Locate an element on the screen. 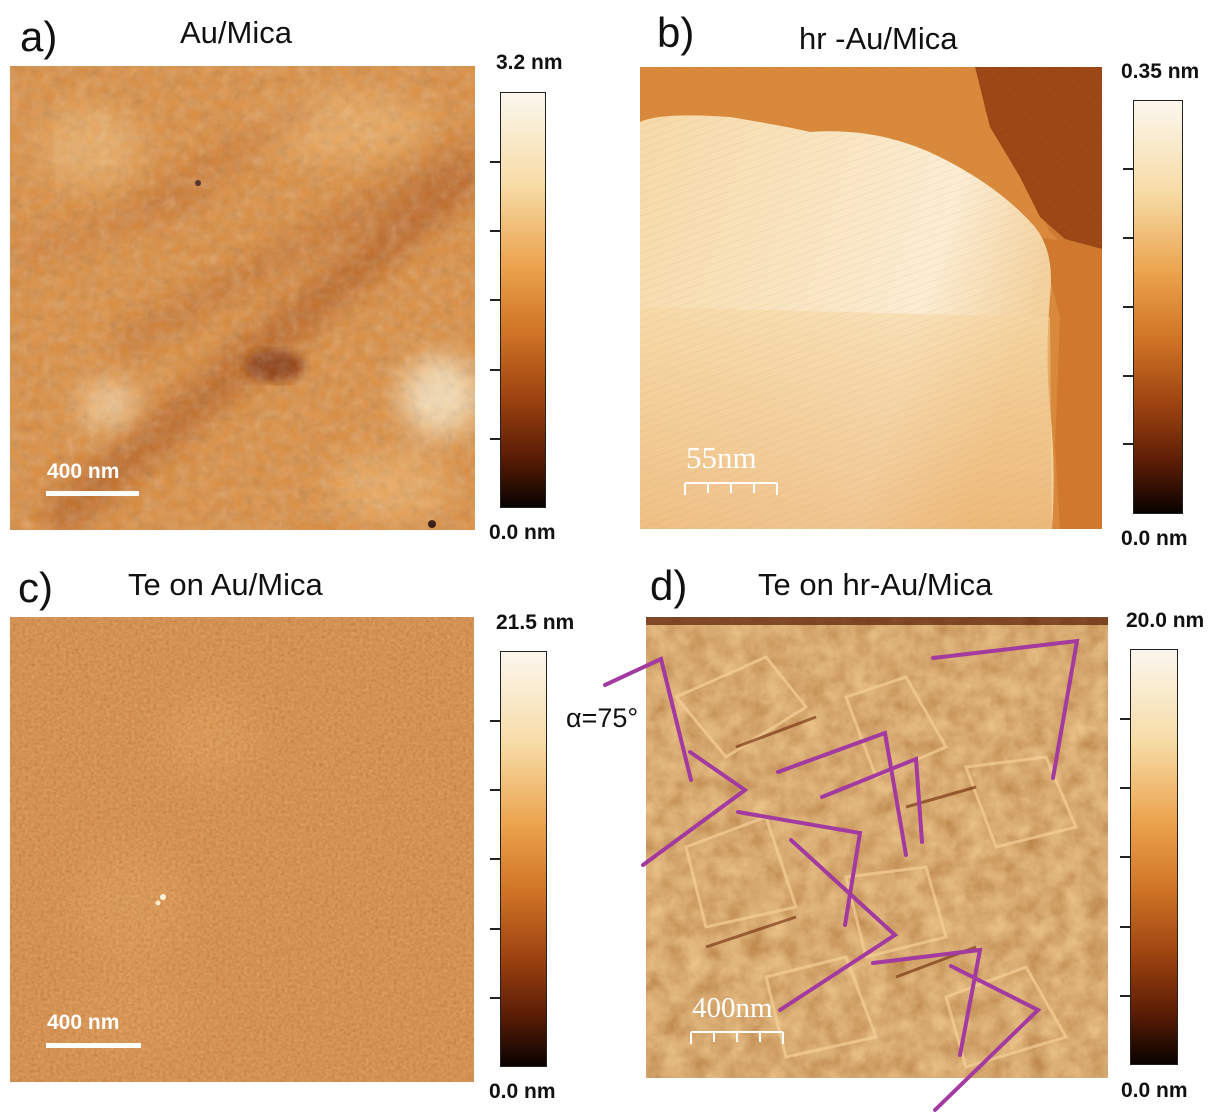 The width and height of the screenshot is (1226, 1115). colorbar-d is located at coordinates (1149, 857).